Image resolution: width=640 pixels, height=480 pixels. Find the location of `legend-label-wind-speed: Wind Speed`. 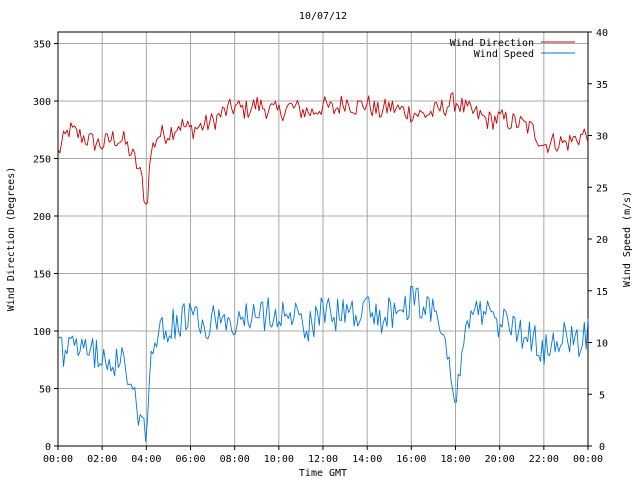

legend-label-wind-speed: Wind Speed is located at coordinates (504, 54).